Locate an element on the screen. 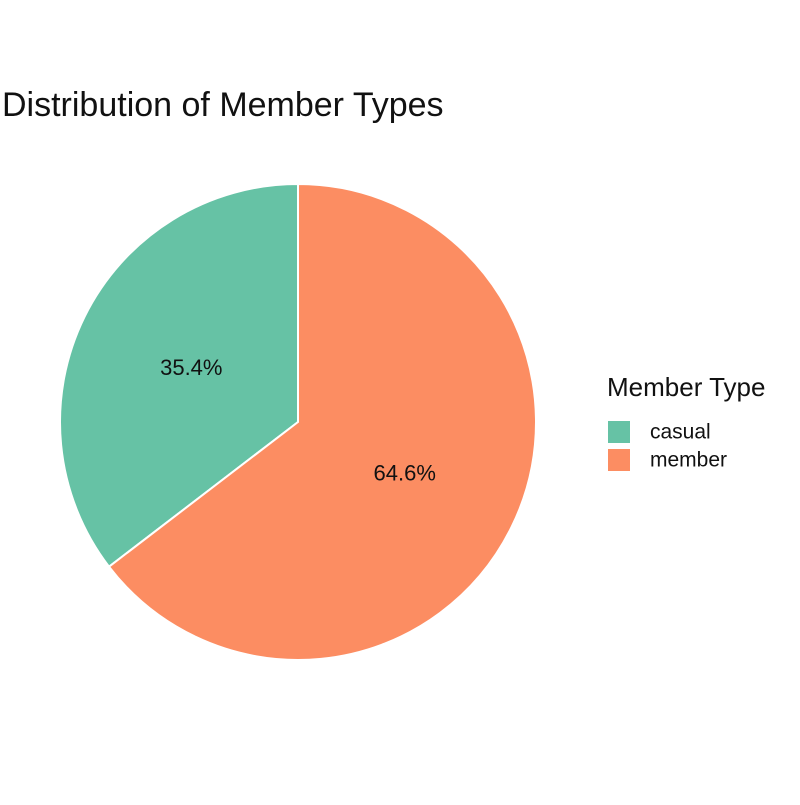  legend: Member Type casual member is located at coordinates (686, 422).